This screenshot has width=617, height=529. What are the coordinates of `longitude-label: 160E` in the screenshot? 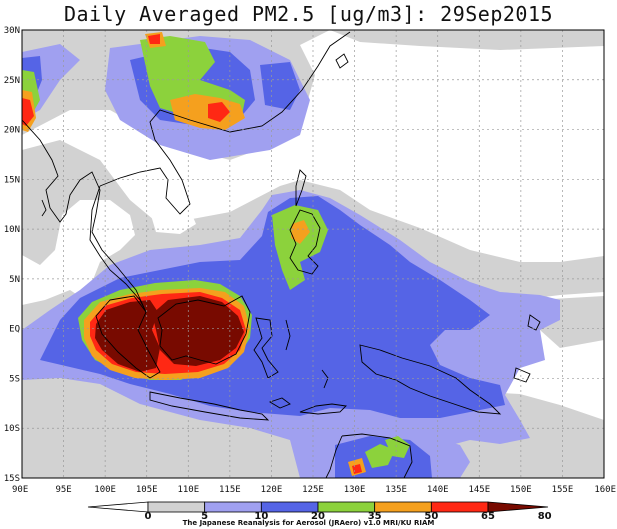 It's located at (605, 490).